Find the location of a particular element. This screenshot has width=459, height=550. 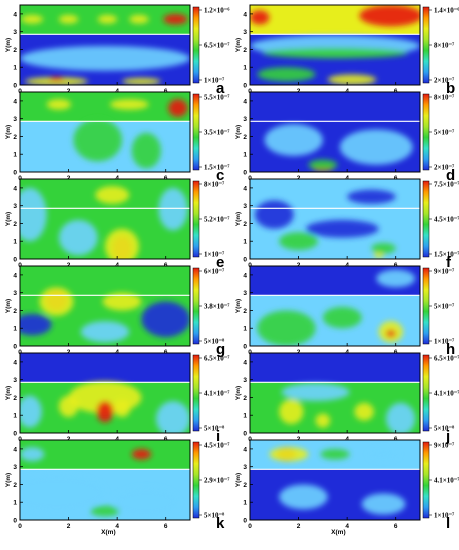

colorbar-label: 1×10⁻⁷ is located at coordinates (444, 516).